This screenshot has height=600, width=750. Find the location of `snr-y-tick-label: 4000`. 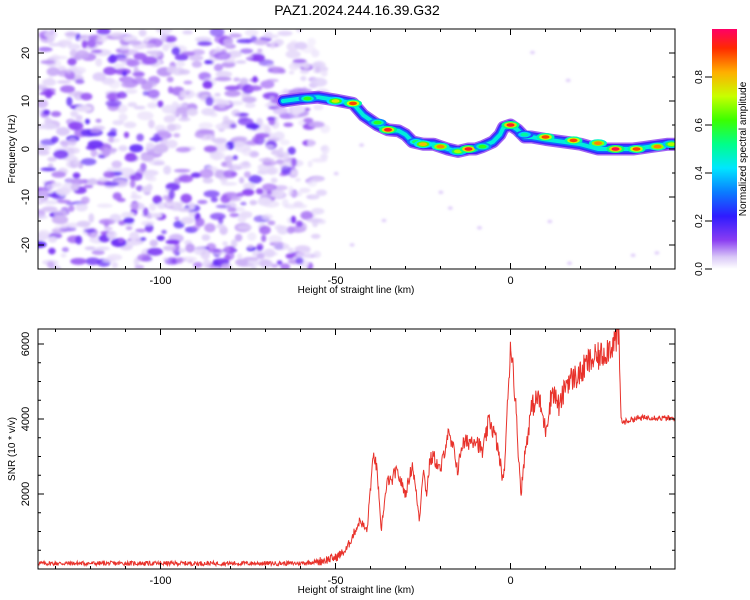

snr-y-tick-label: 4000 is located at coordinates (26, 419).